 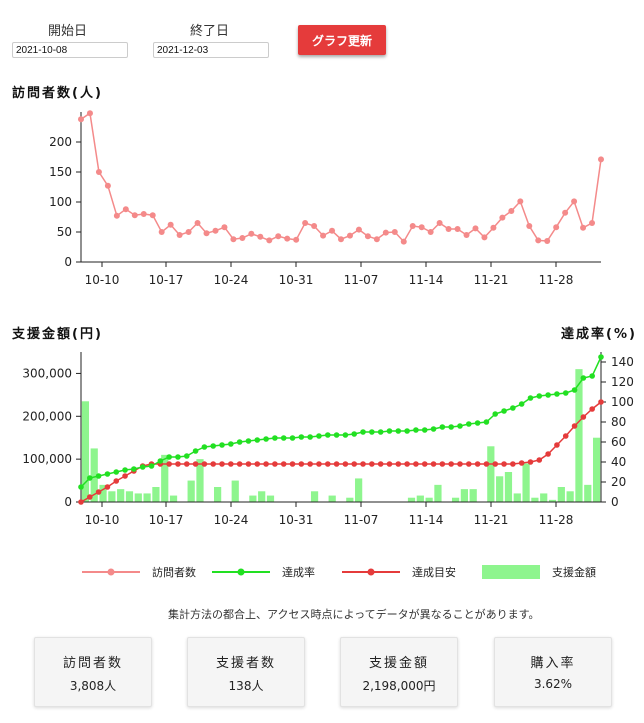 What do you see at coordinates (339, 572) in the screenshot?
I see `chart-legend: 訪問者数 達成率 達成目安 支援金額` at bounding box center [339, 572].